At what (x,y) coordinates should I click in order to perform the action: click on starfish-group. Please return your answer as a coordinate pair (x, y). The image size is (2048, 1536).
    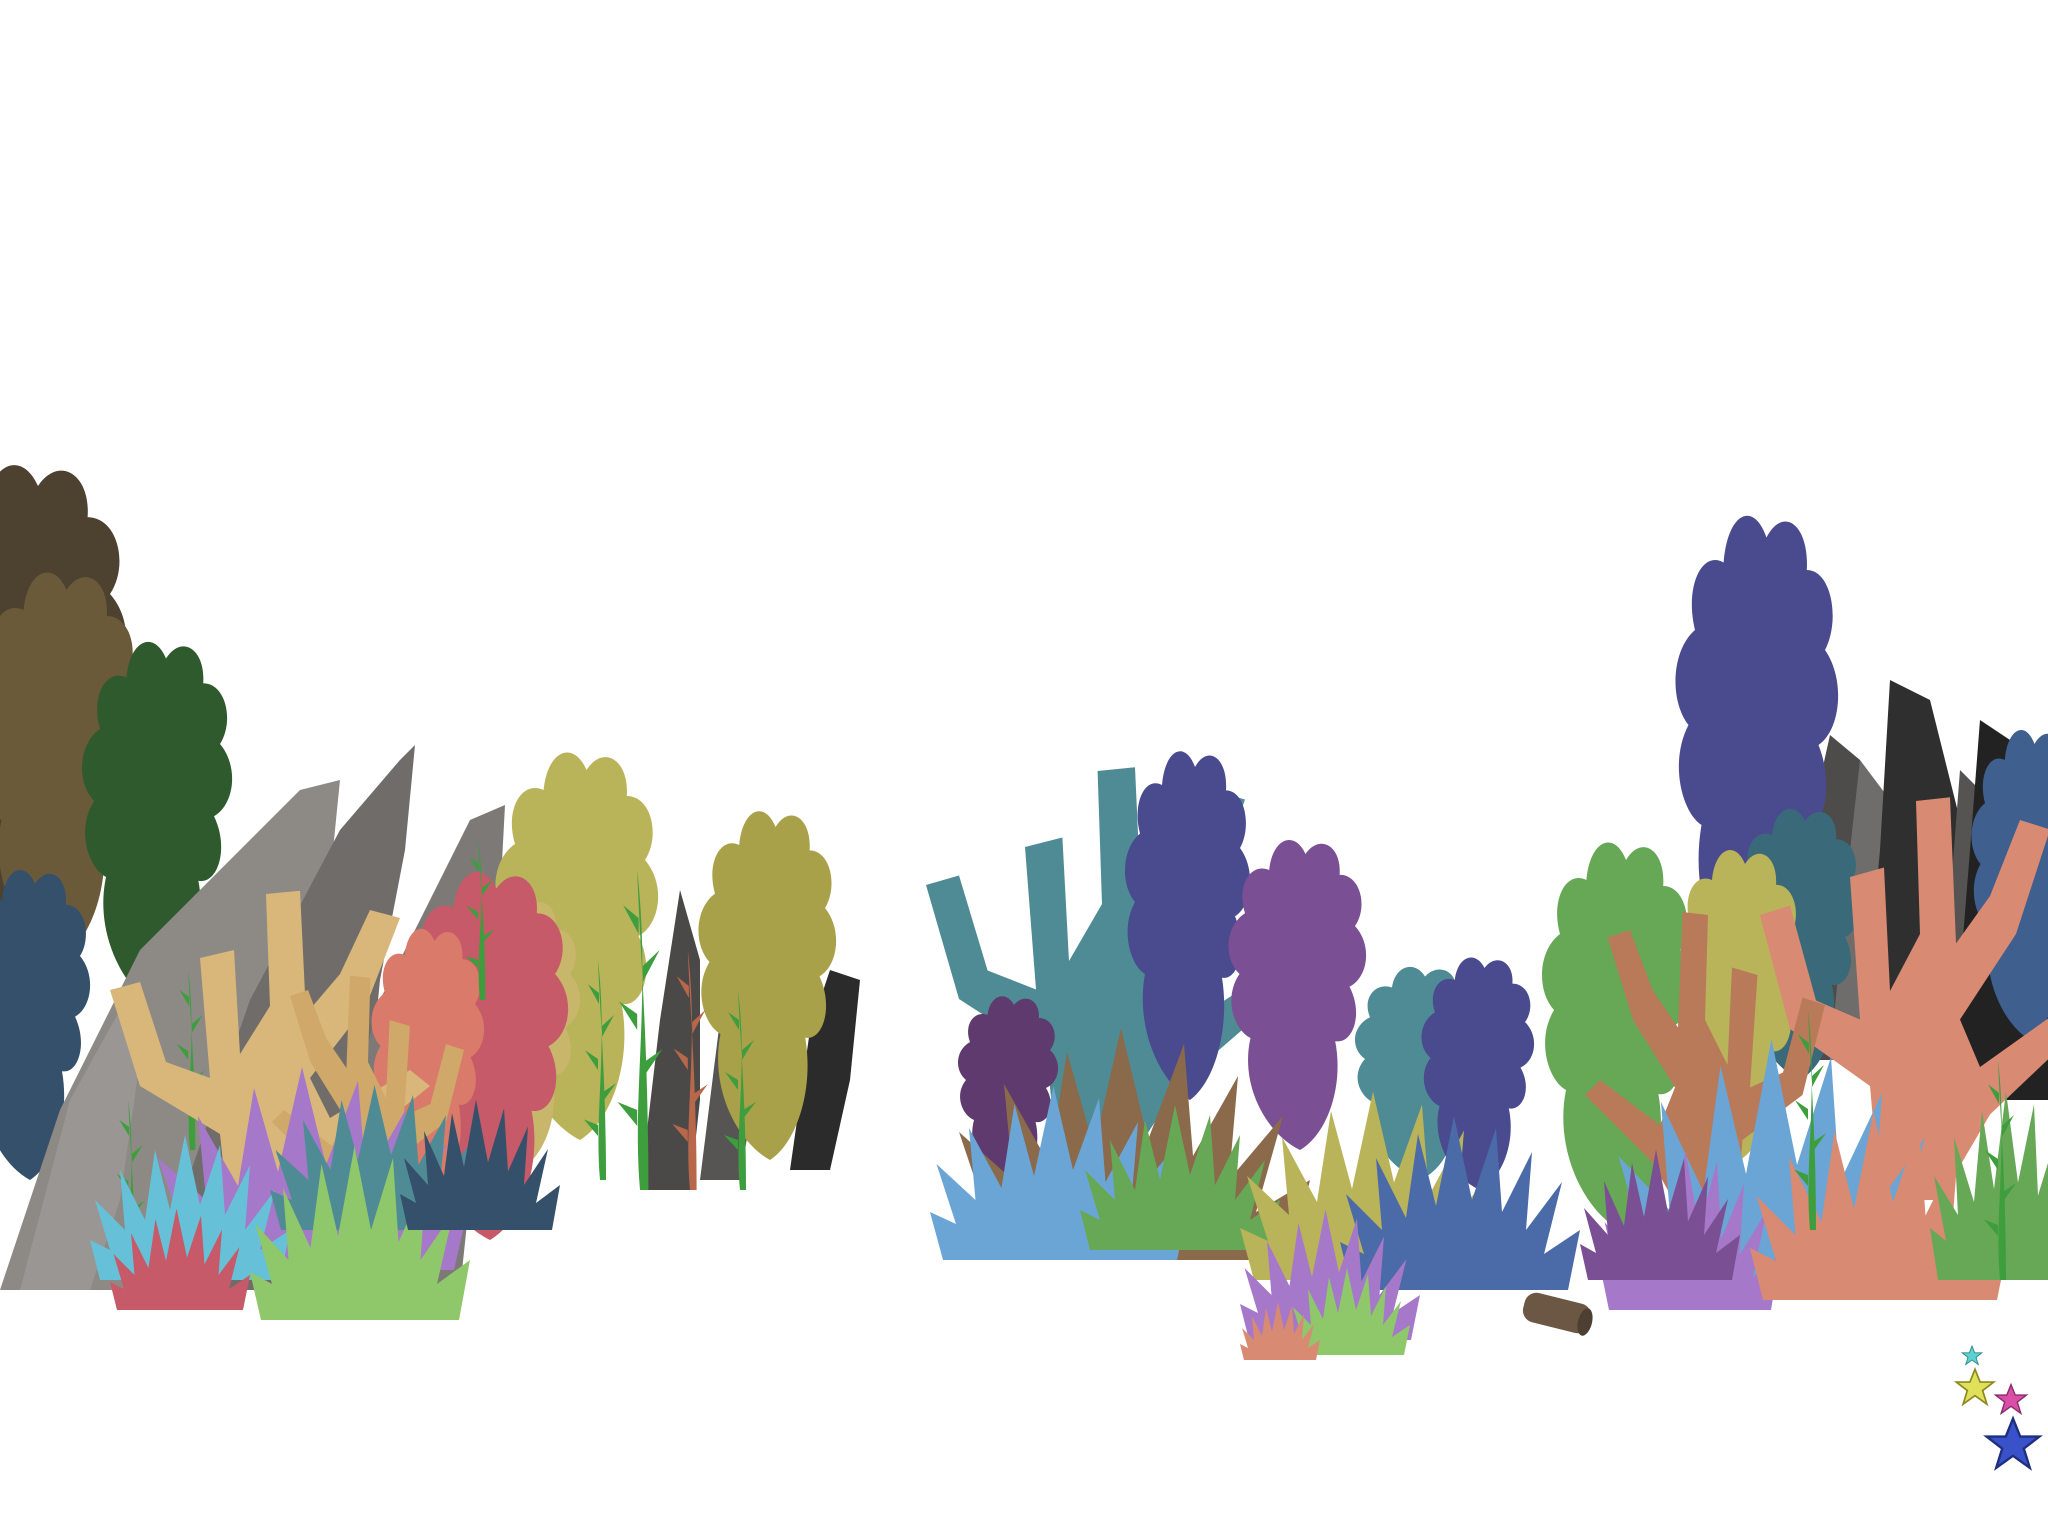
    Looking at the image, I should click on (1998, 1407).